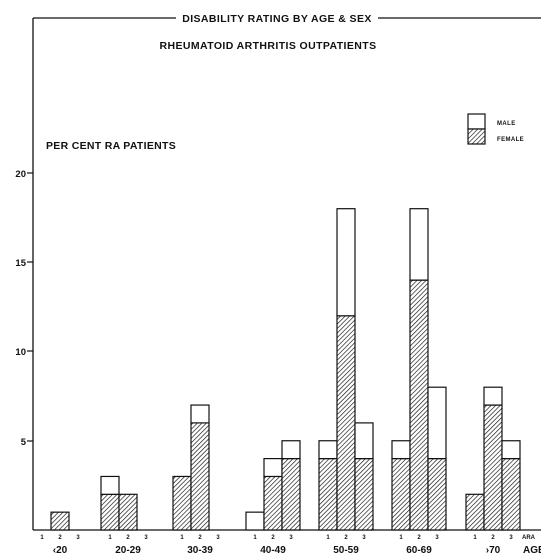  I want to click on chart-subtitle: RHEUMATOID ARTHRITIS OUTPATIENTS, so click(268, 46).